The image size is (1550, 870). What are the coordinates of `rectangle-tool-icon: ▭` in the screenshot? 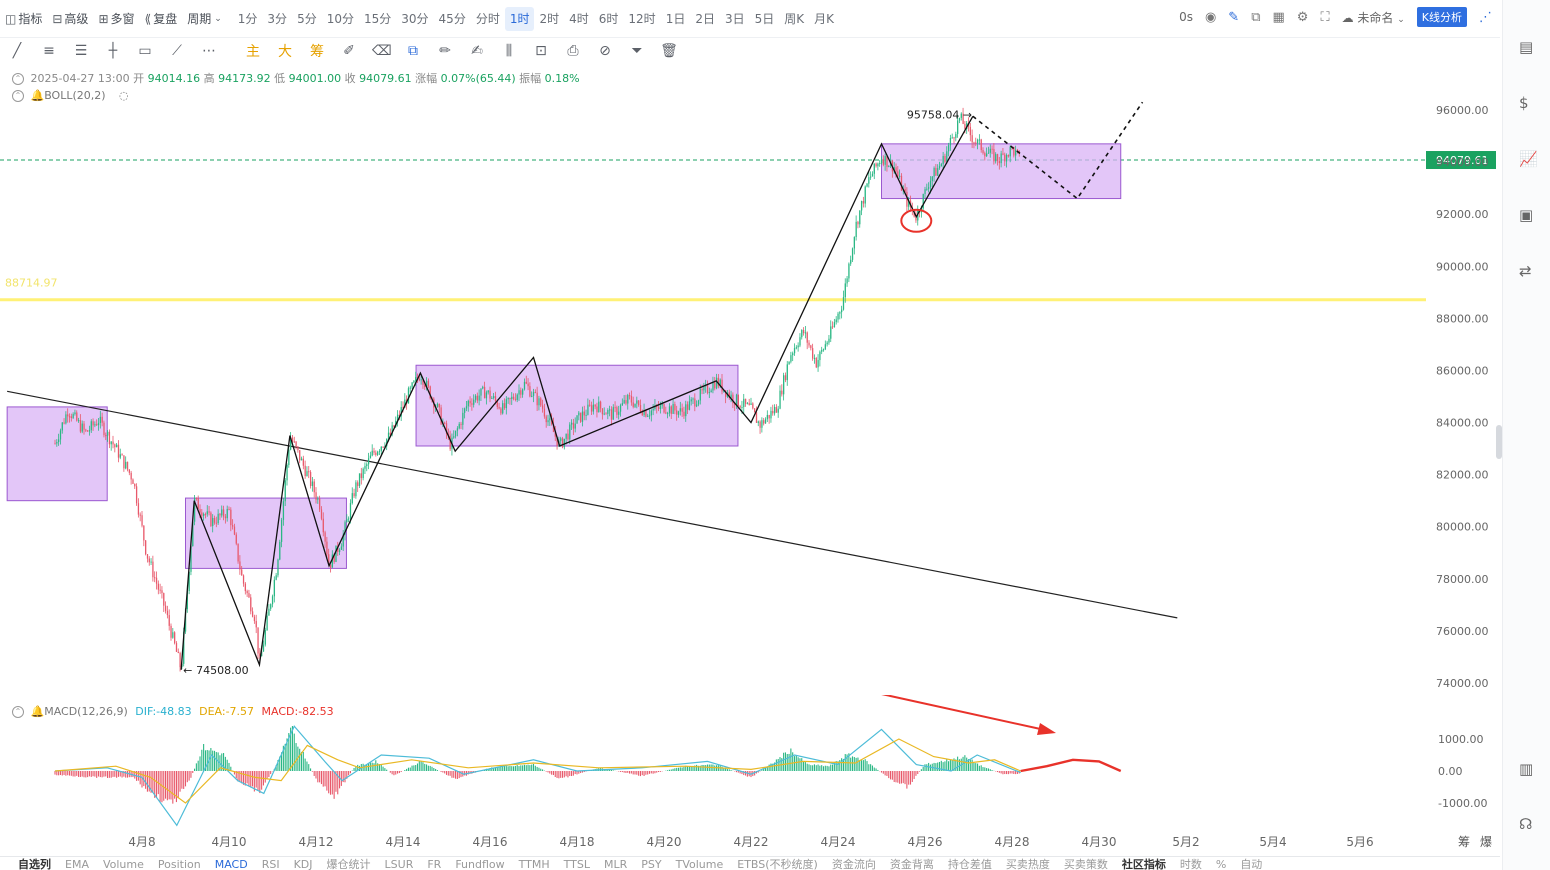 It's located at (145, 51).